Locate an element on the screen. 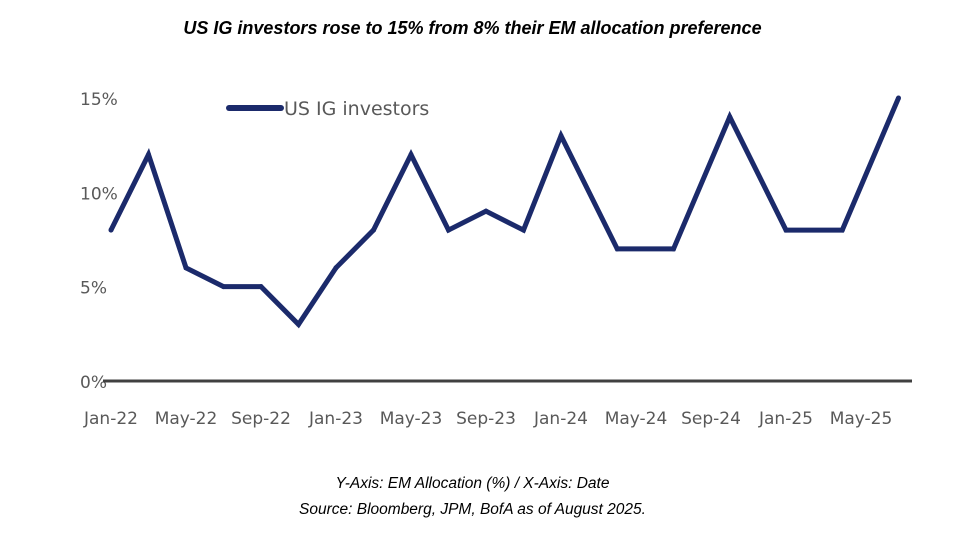 This screenshot has height=547, width=973. y-axis: 0% 5% 10% 15% is located at coordinates (99, 241).